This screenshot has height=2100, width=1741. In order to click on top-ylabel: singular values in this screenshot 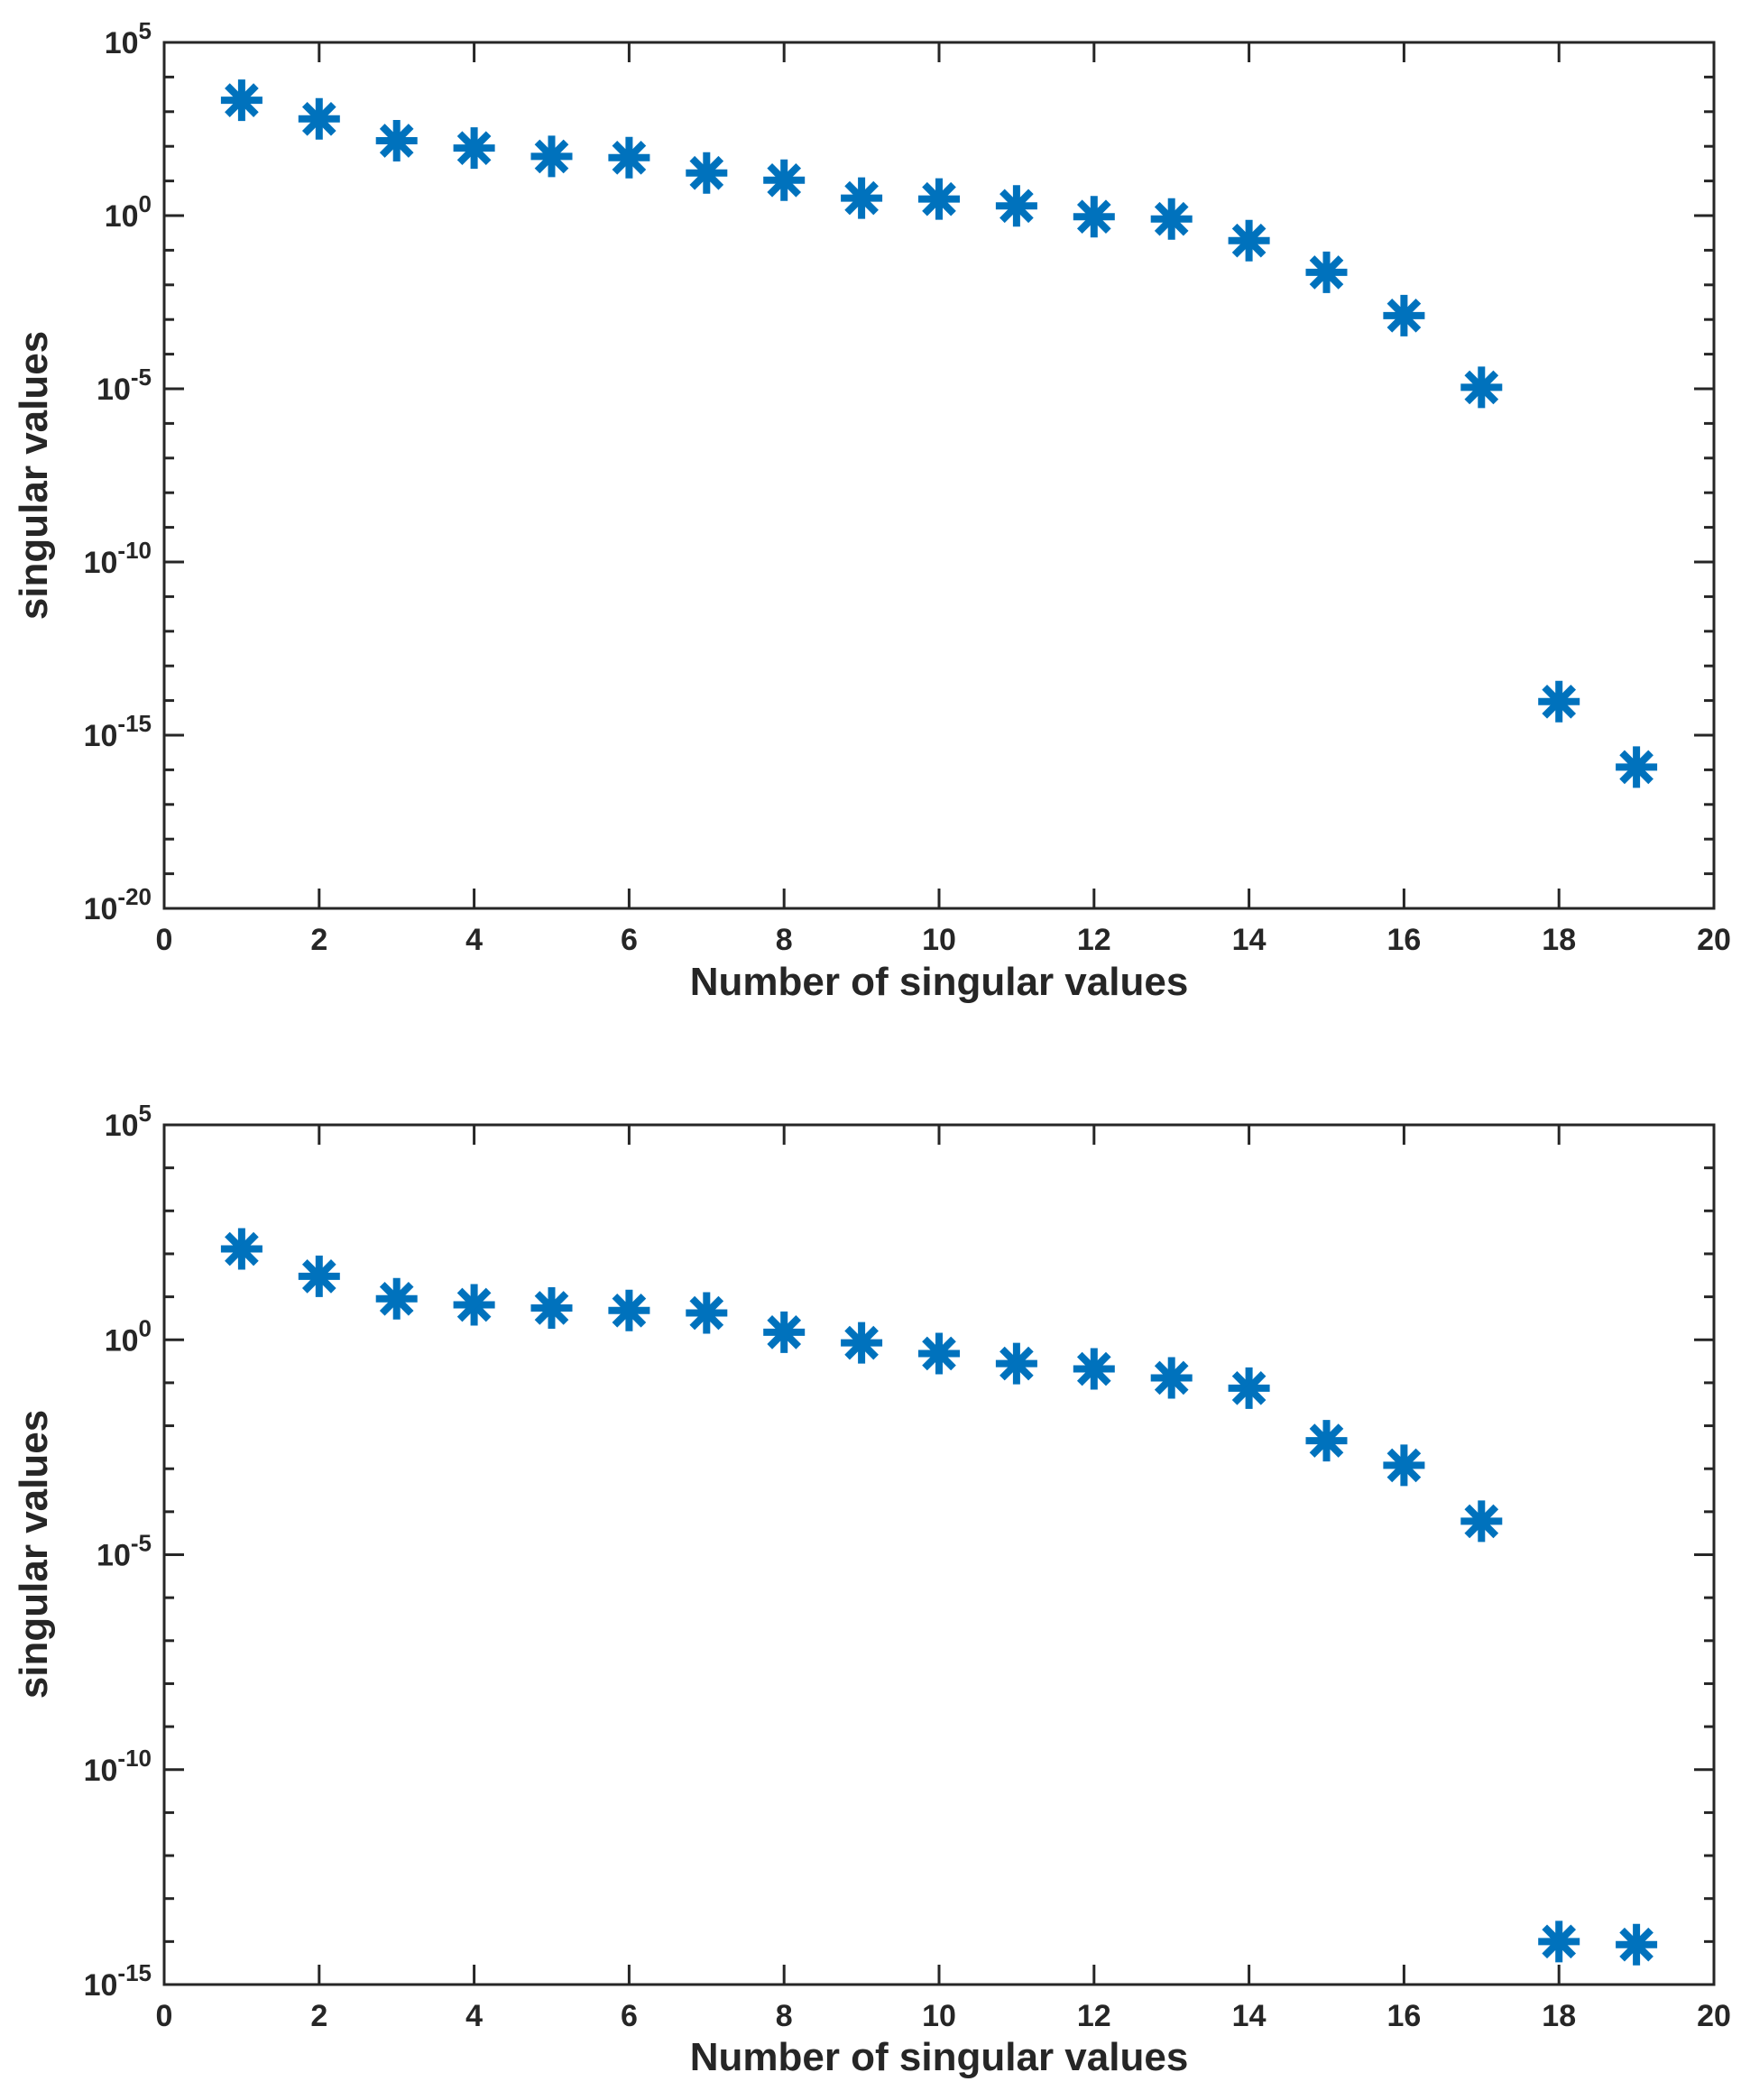, I will do `click(34, 475)`.